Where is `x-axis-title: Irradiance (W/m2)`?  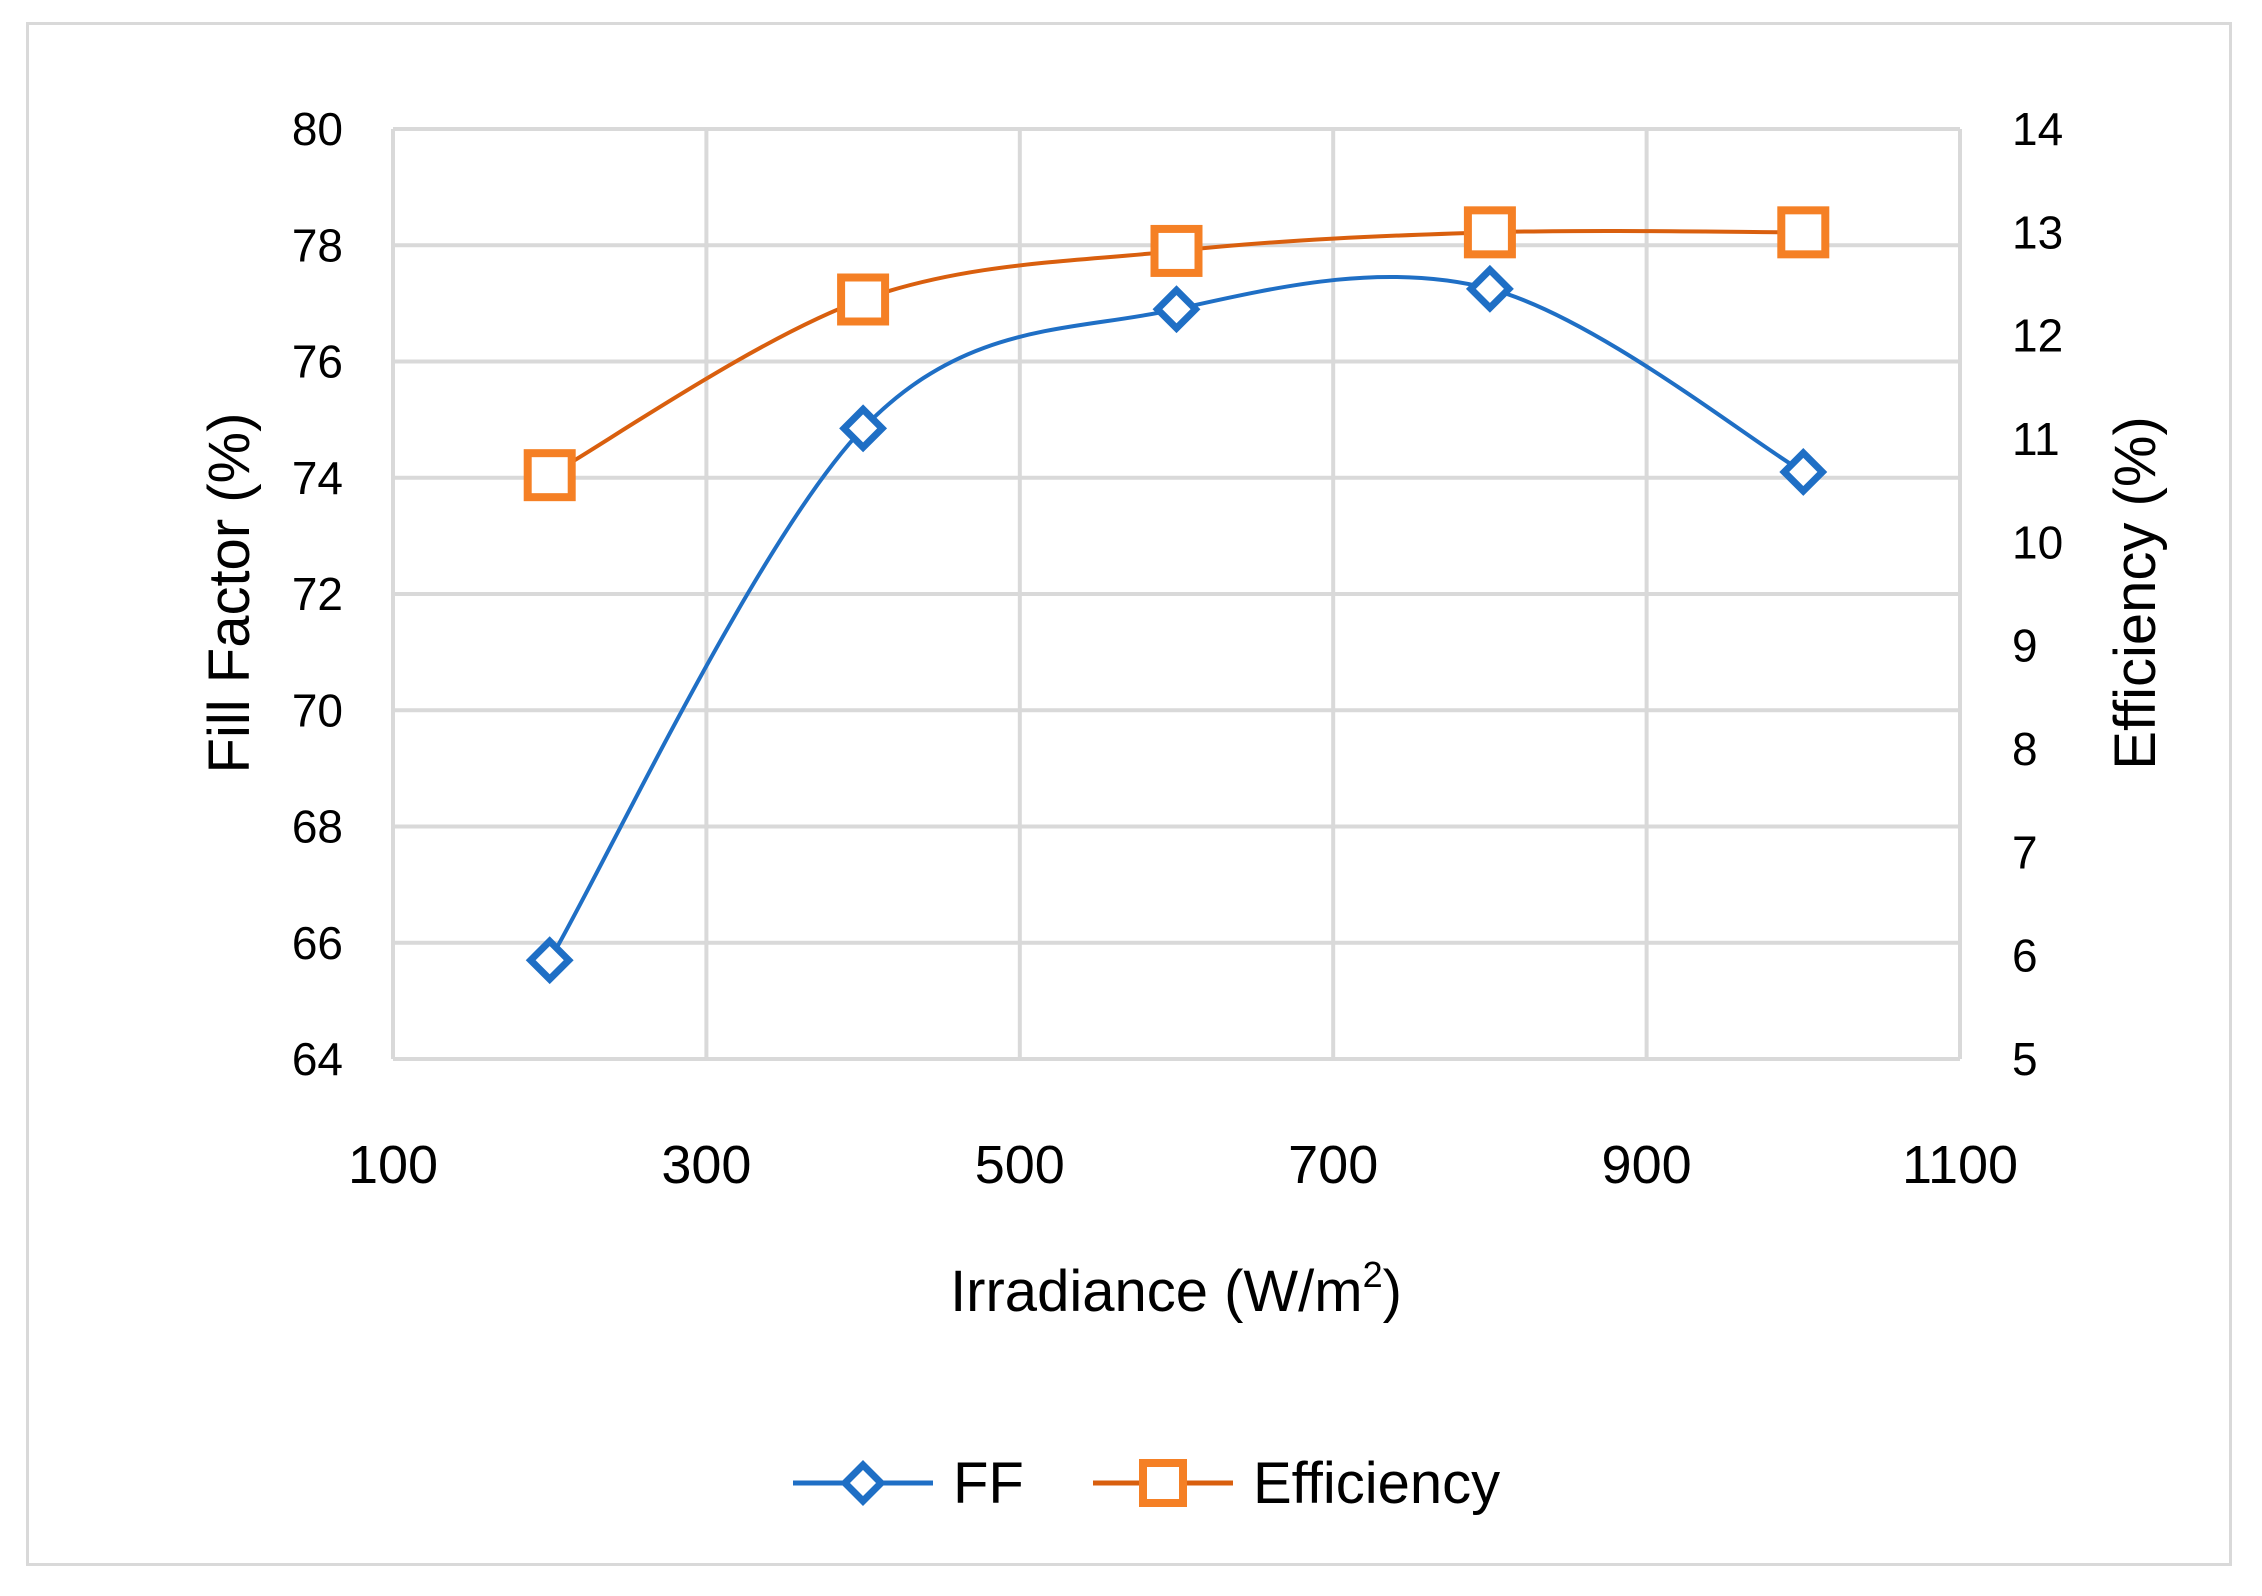 x-axis-title: Irradiance (W/m2) is located at coordinates (1176, 1289).